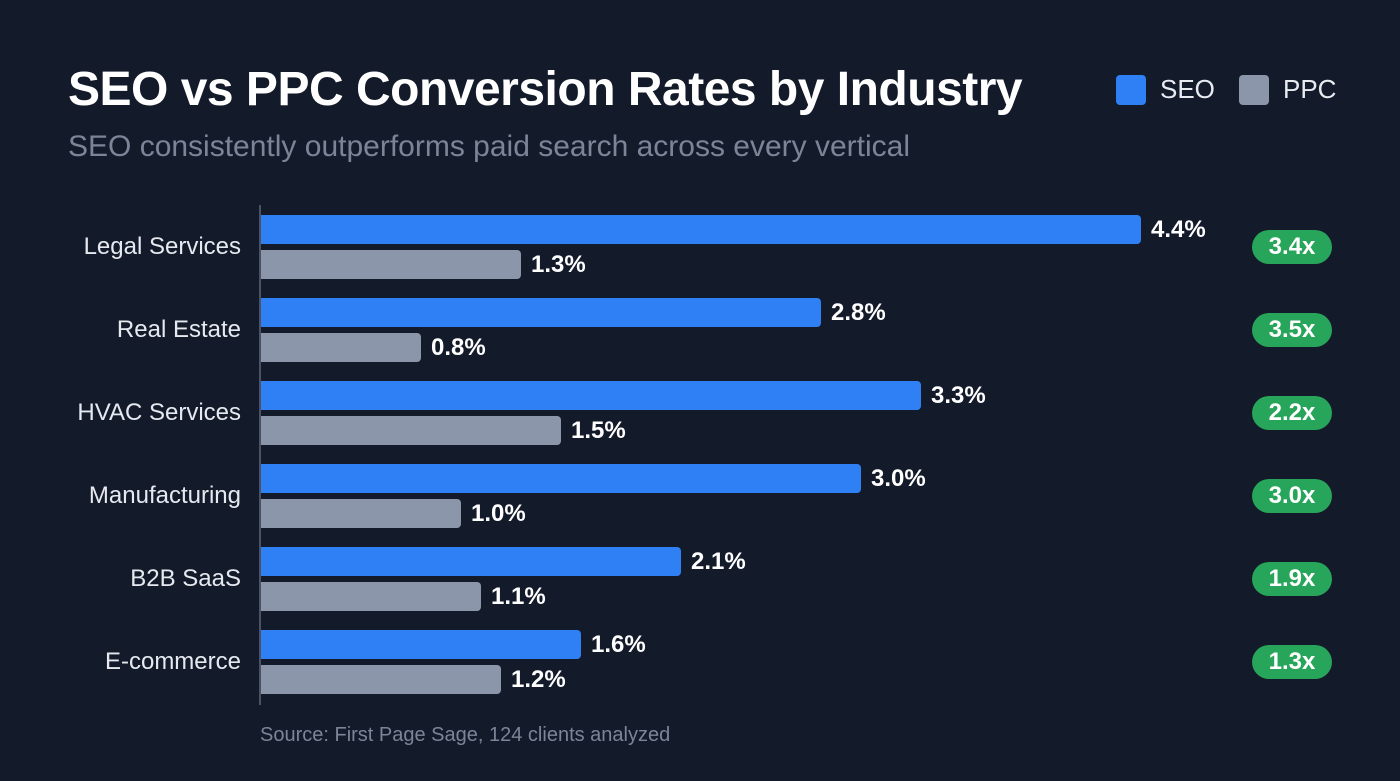  What do you see at coordinates (159, 412) in the screenshot?
I see `category-label: HVAC Services` at bounding box center [159, 412].